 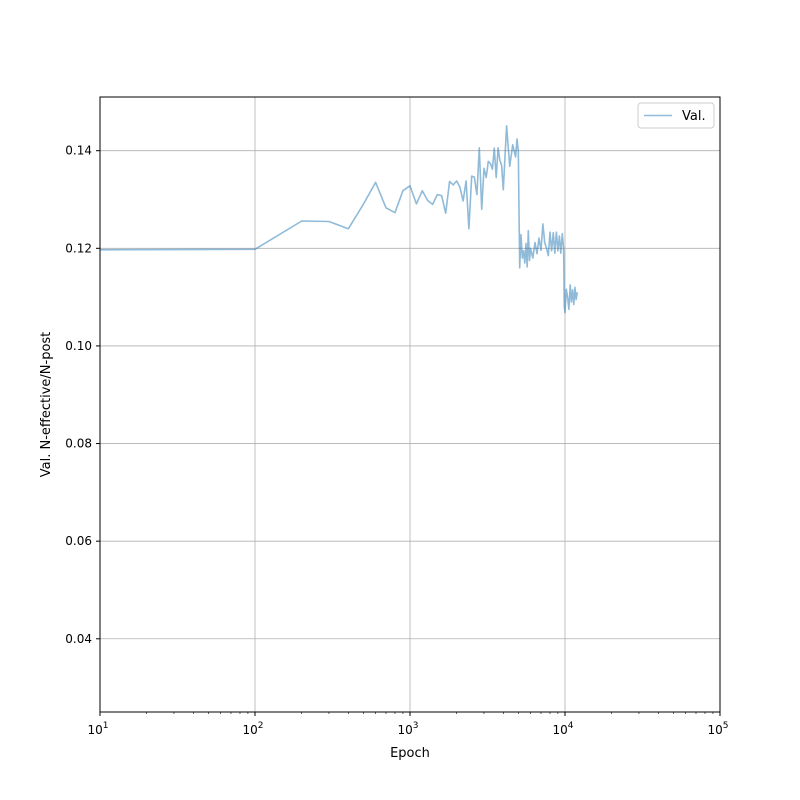 I want to click on y-tick-label: 0.04, so click(x=78, y=639).